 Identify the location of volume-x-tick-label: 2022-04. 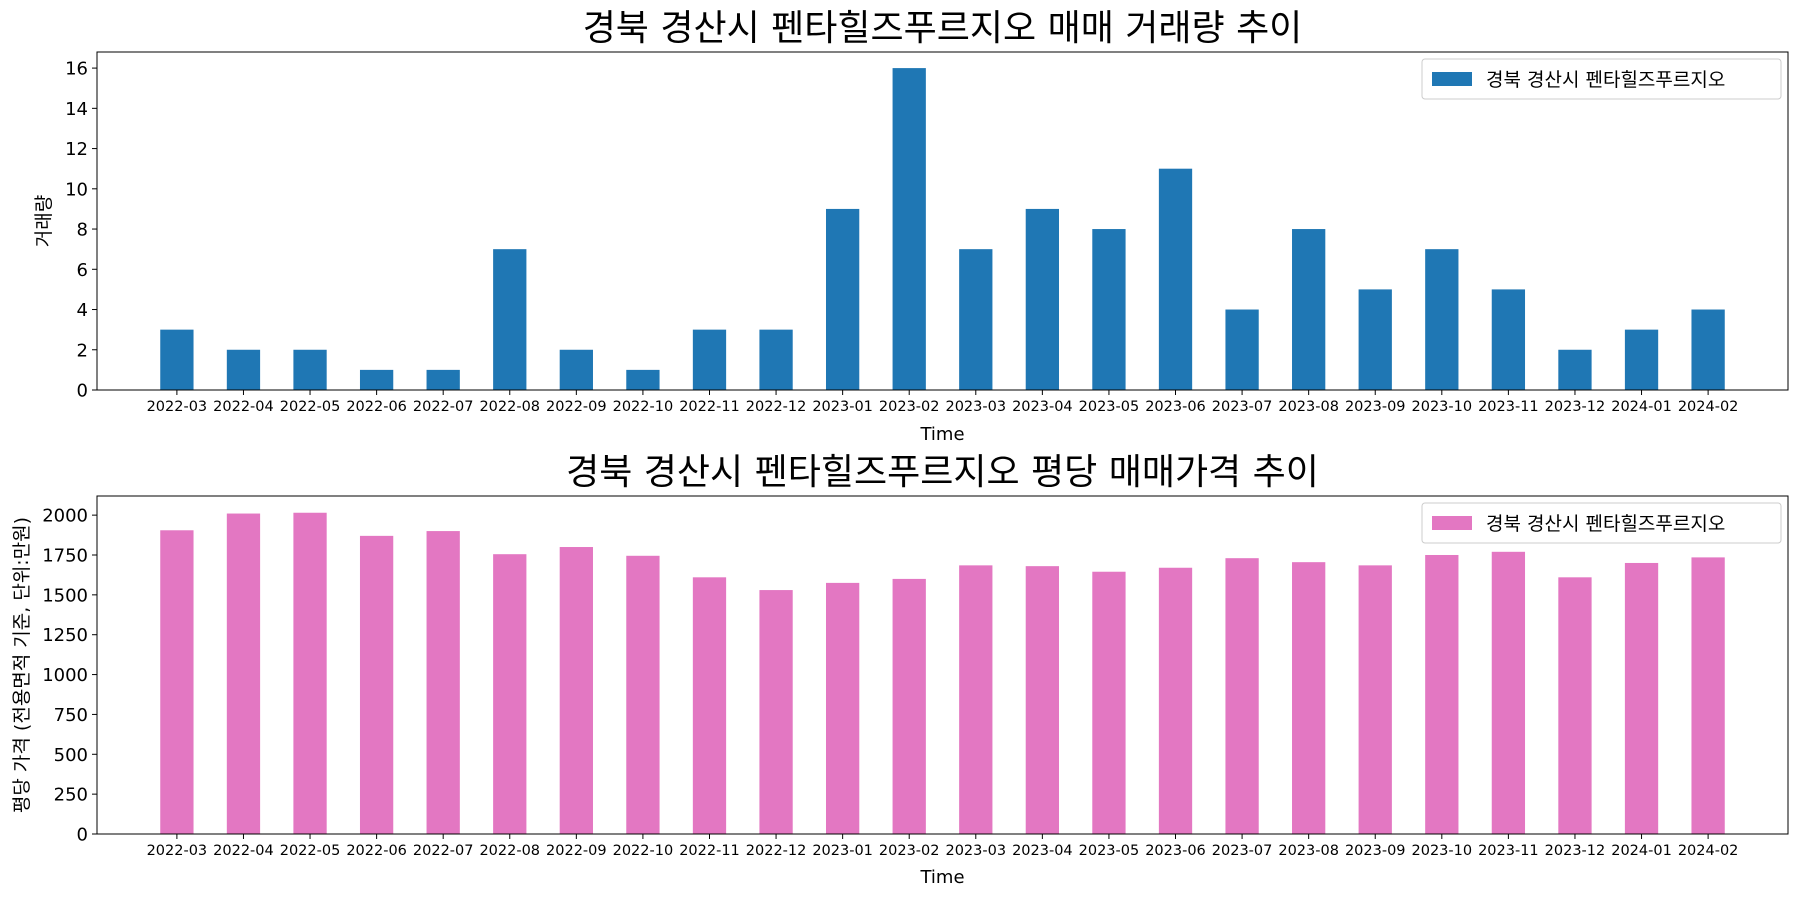
(243, 407).